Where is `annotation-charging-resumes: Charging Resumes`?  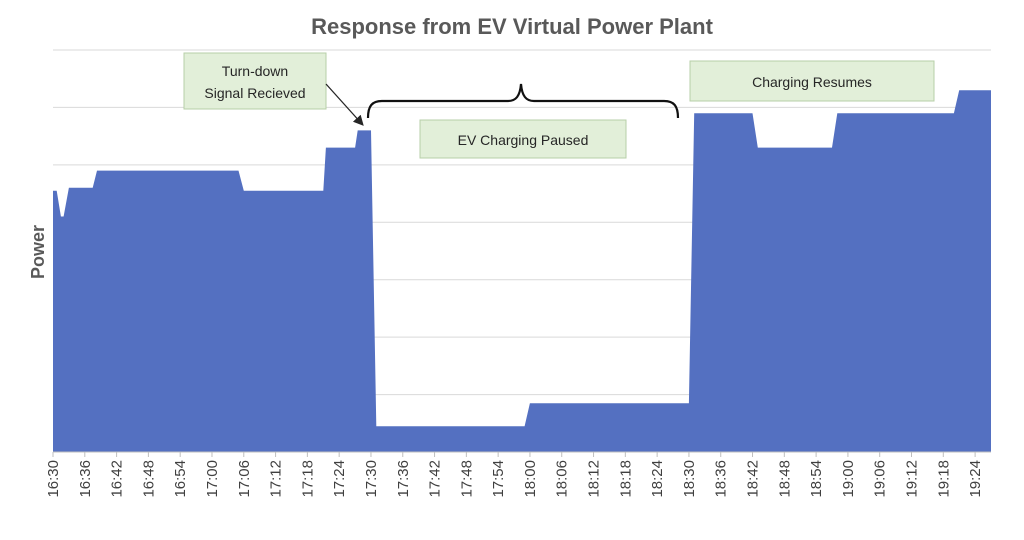
annotation-charging-resumes: Charging Resumes is located at coordinates (812, 81).